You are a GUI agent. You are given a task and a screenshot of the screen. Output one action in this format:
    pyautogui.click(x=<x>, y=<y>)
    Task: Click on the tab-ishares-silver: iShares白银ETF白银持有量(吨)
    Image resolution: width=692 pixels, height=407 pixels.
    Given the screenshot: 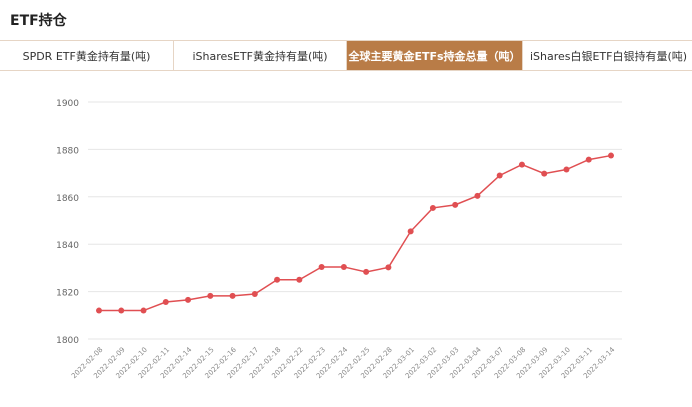 What is the action you would take?
    pyautogui.click(x=608, y=56)
    